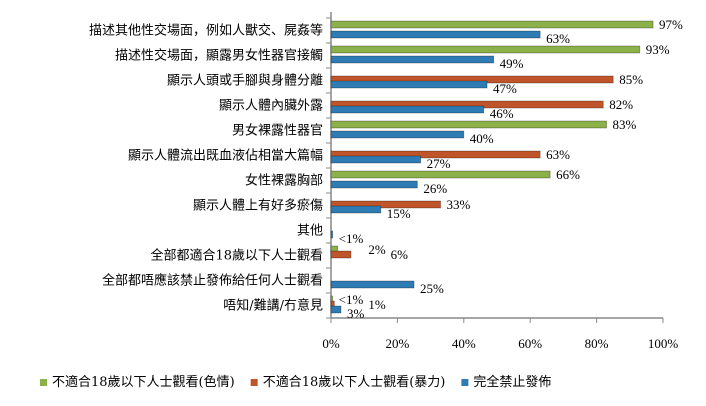 This screenshot has height=406, width=706. Describe the element at coordinates (356, 313) in the screenshot. I see `data-label: 3%` at that location.